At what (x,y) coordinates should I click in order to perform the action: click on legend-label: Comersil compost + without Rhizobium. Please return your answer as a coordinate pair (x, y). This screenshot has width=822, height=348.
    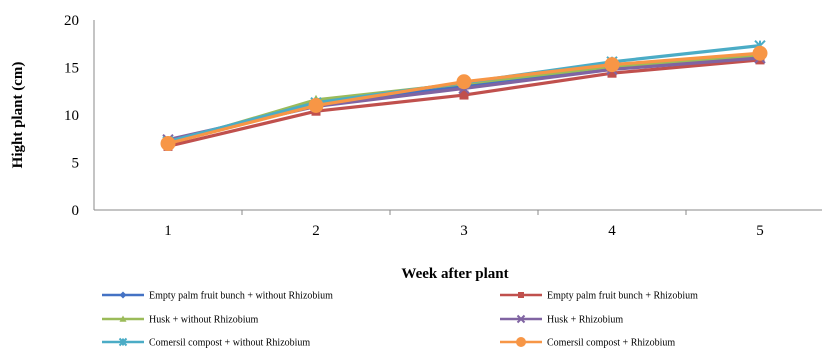
    Looking at the image, I should click on (229, 343).